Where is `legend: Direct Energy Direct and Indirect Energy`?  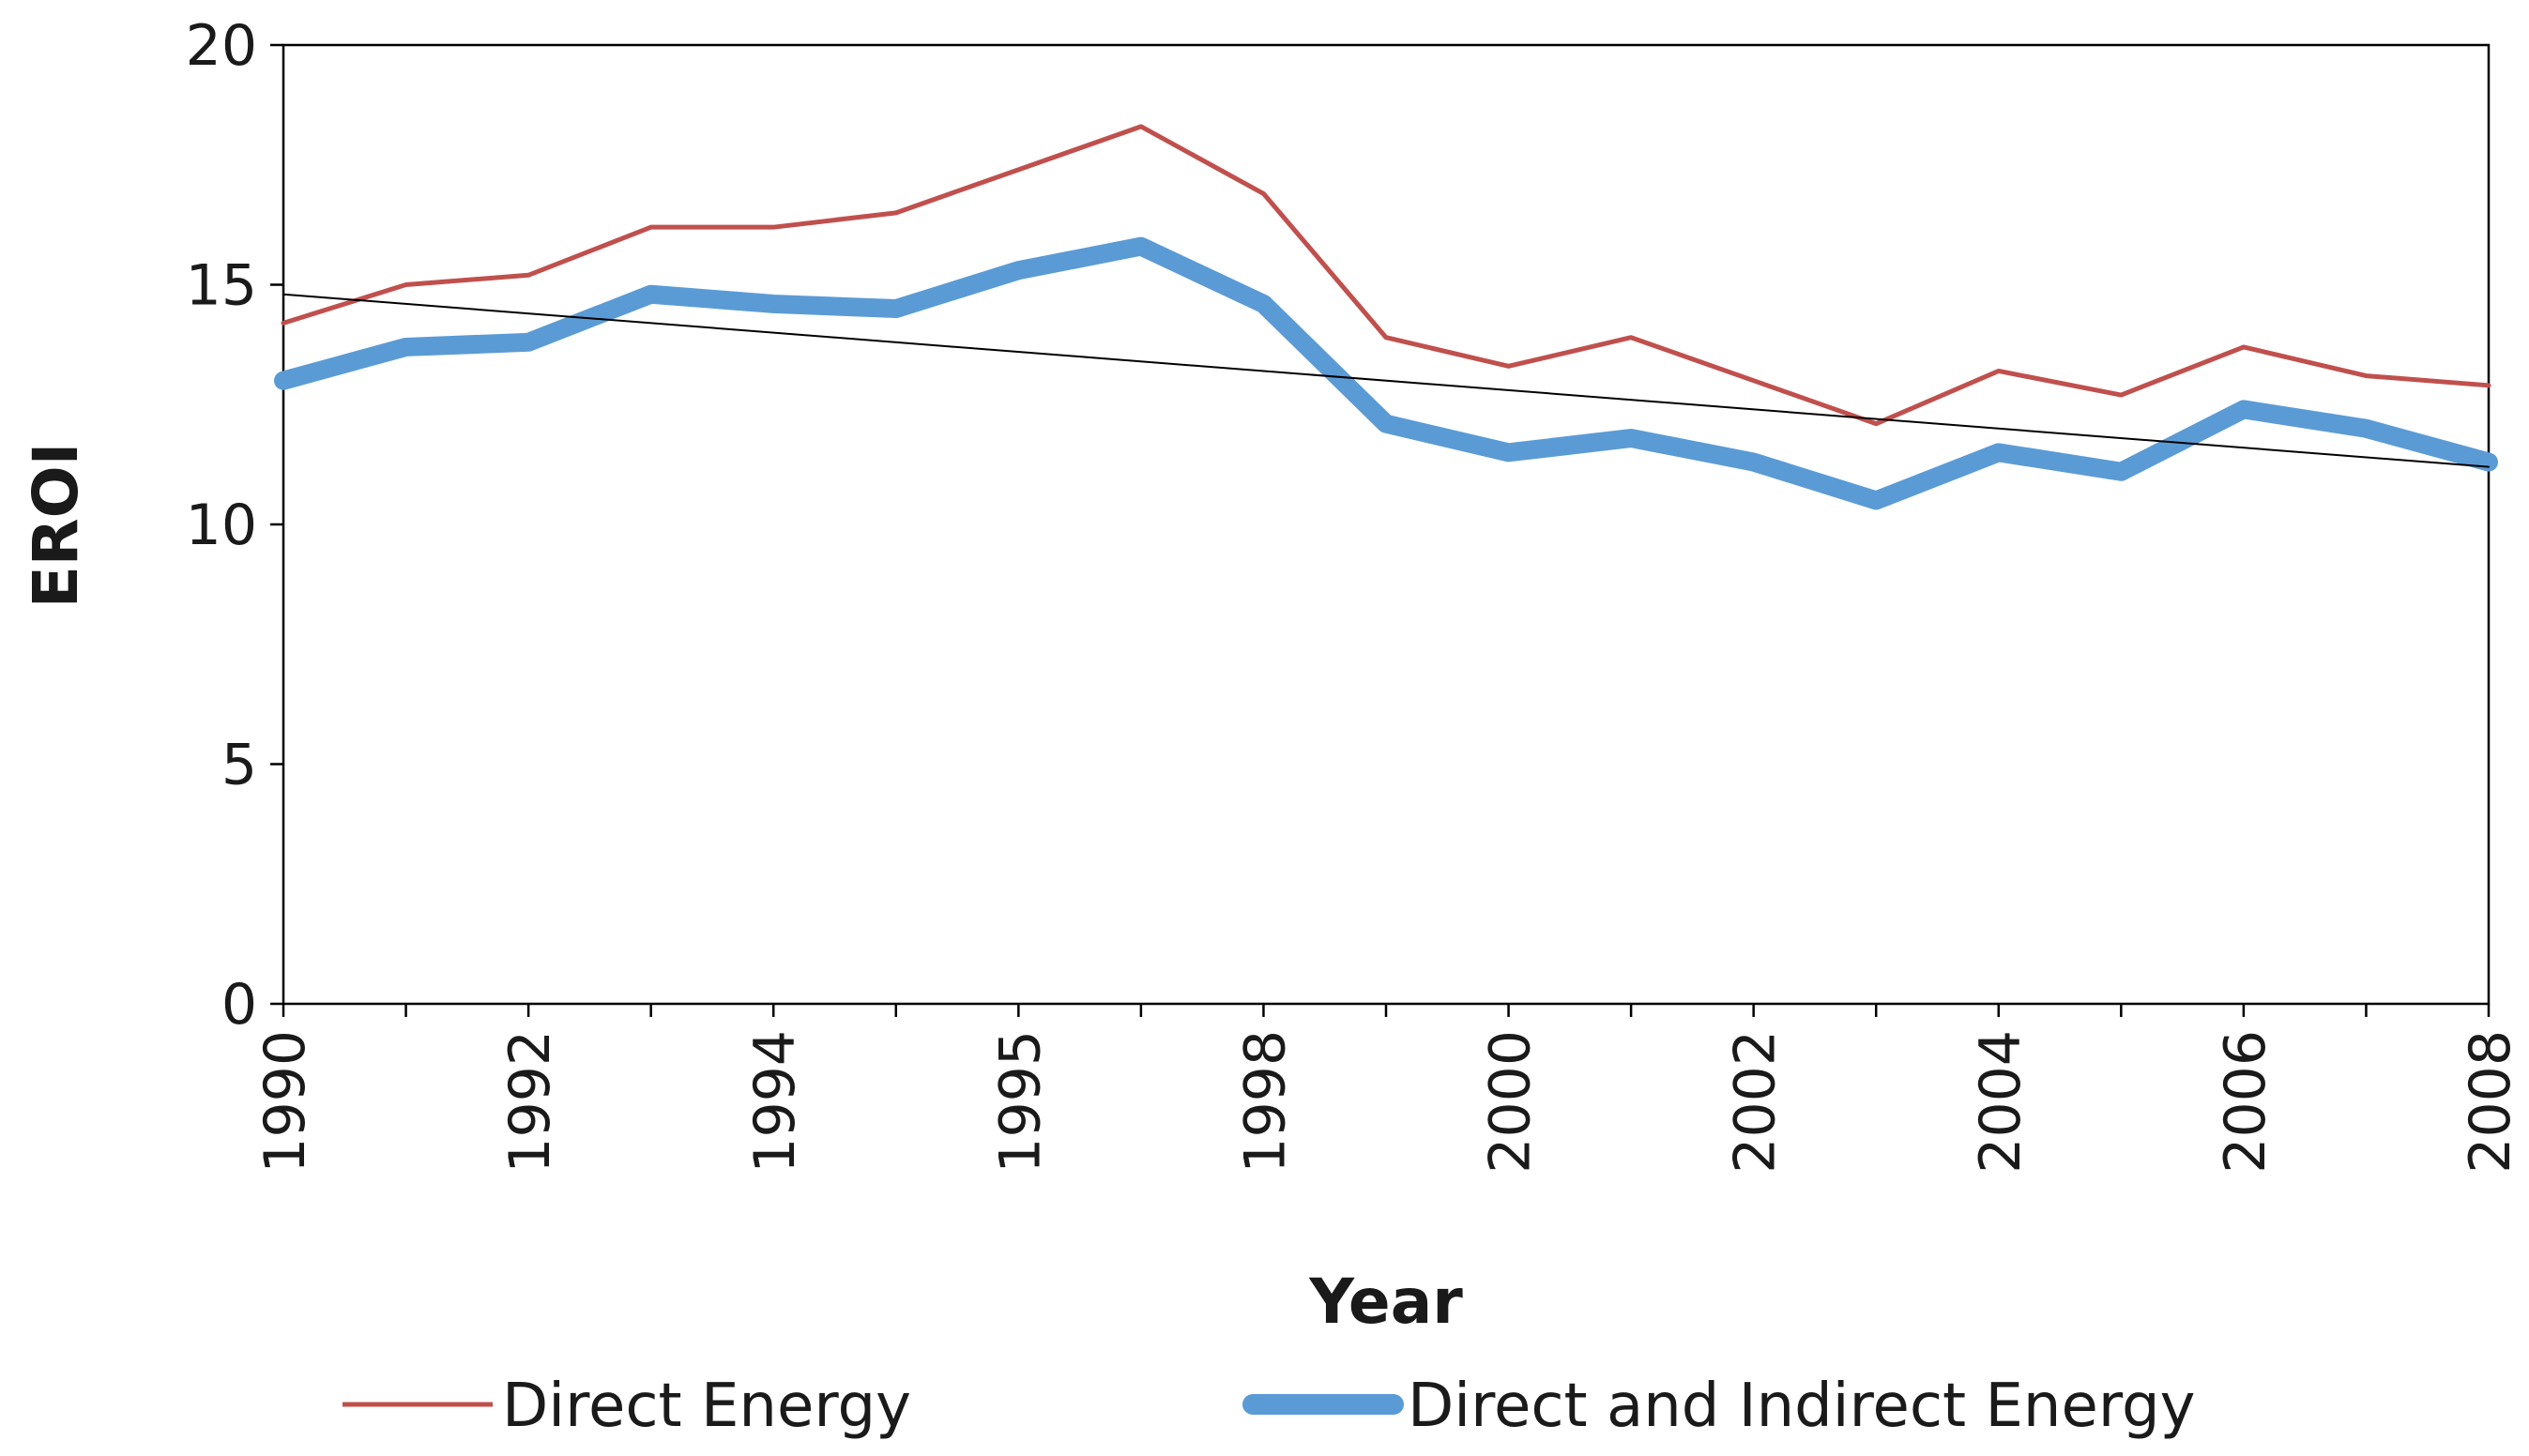 legend: Direct Energy Direct and Indirect Energy is located at coordinates (1269, 1406).